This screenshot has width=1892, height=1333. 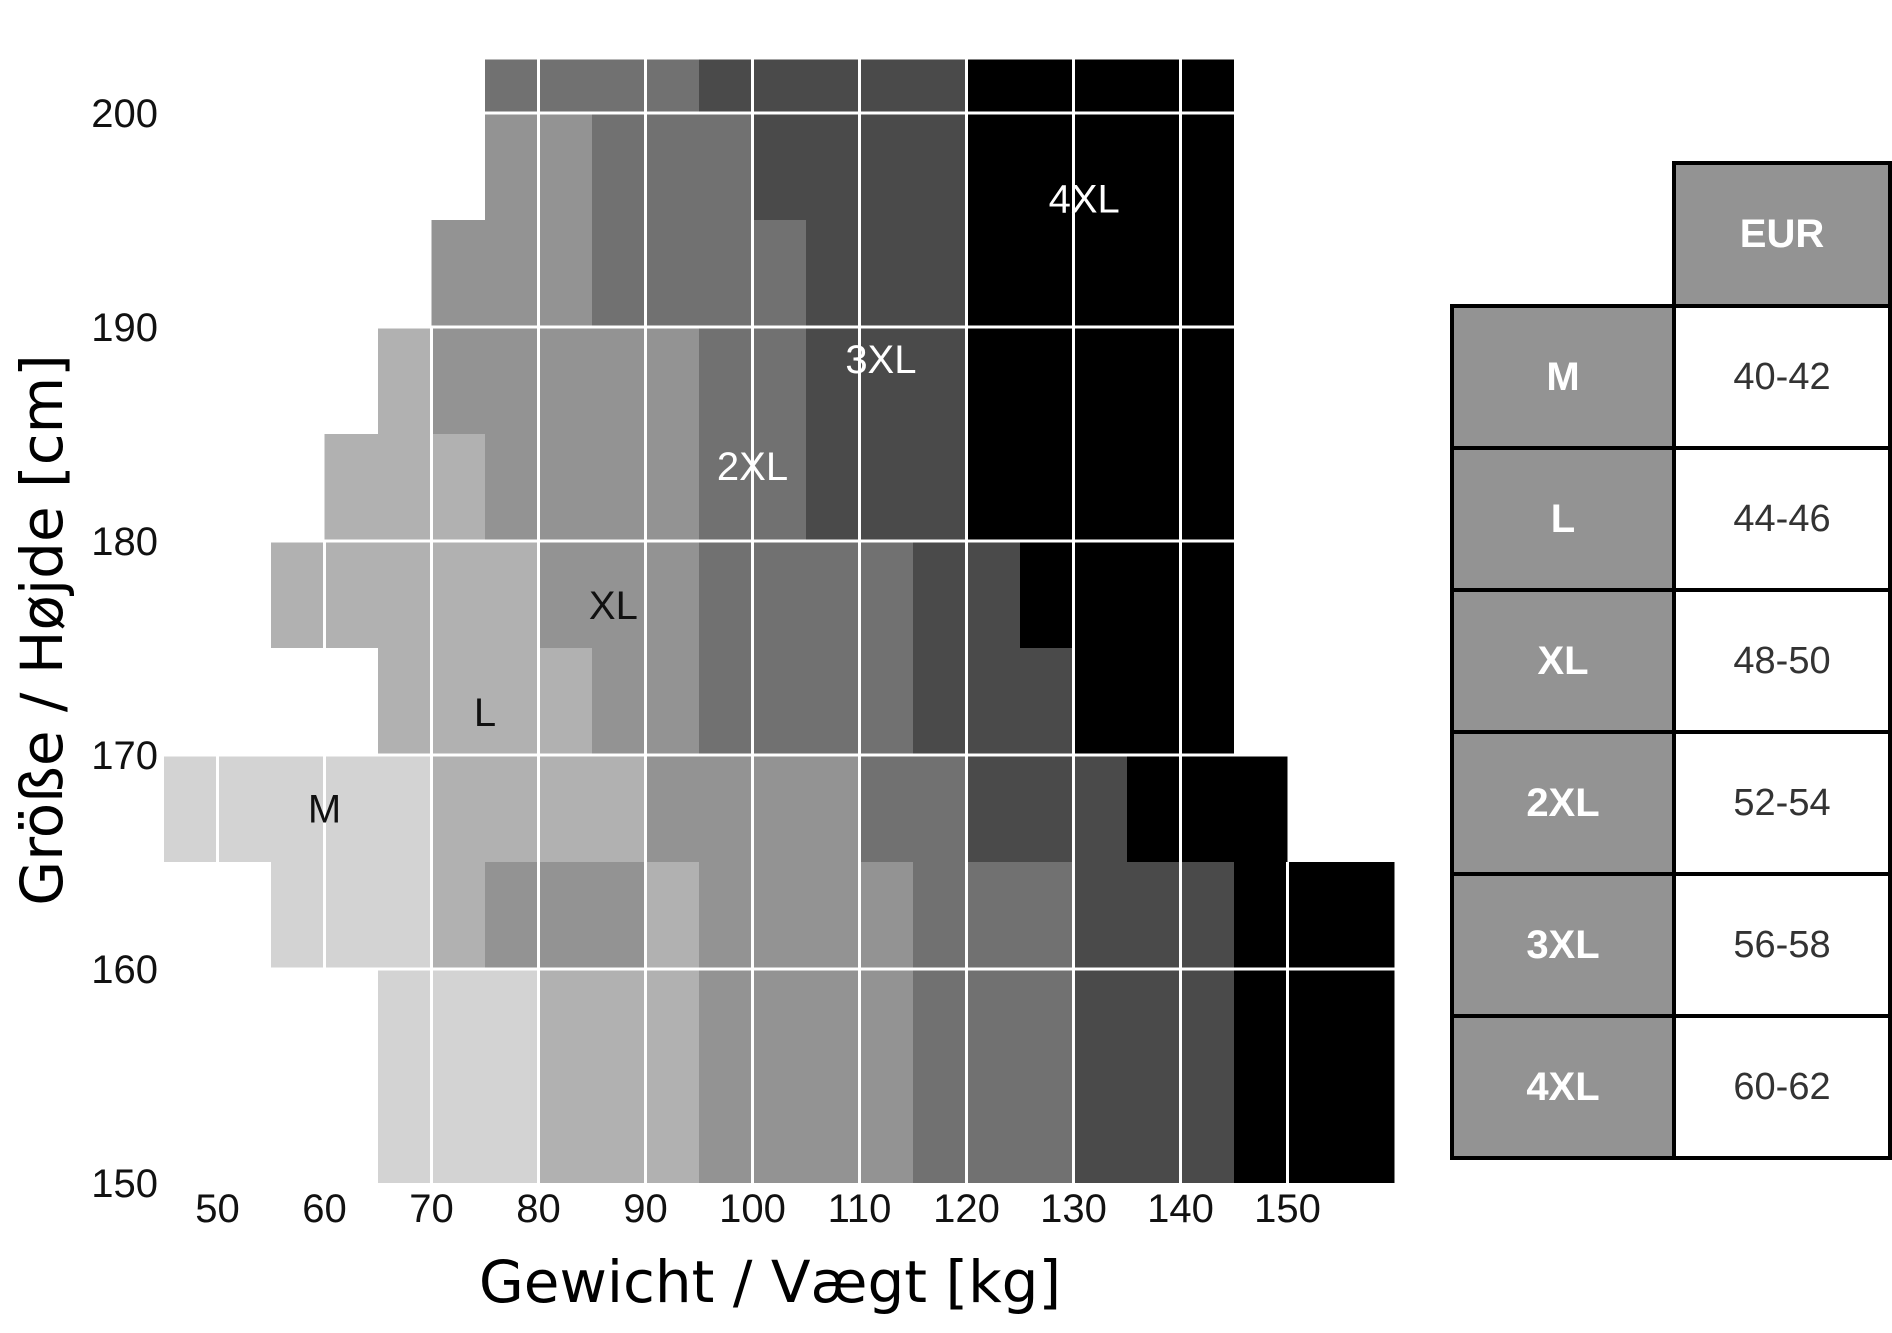 What do you see at coordinates (645, 1209) in the screenshot?
I see `x-tick-label: 90` at bounding box center [645, 1209].